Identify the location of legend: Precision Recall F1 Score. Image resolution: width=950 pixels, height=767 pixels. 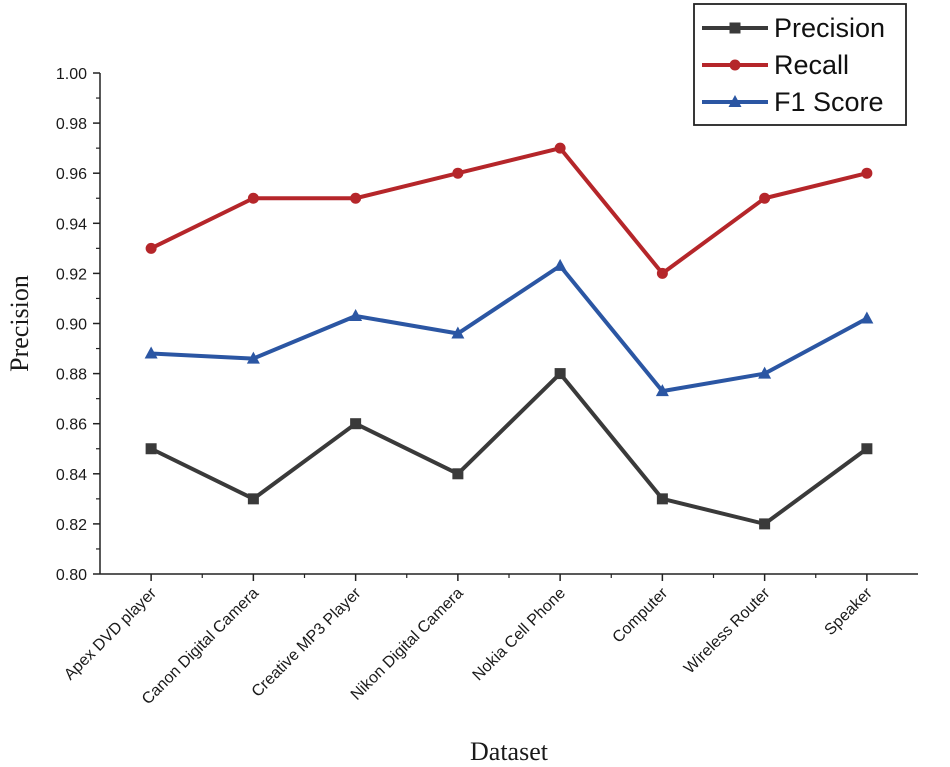
(800, 64).